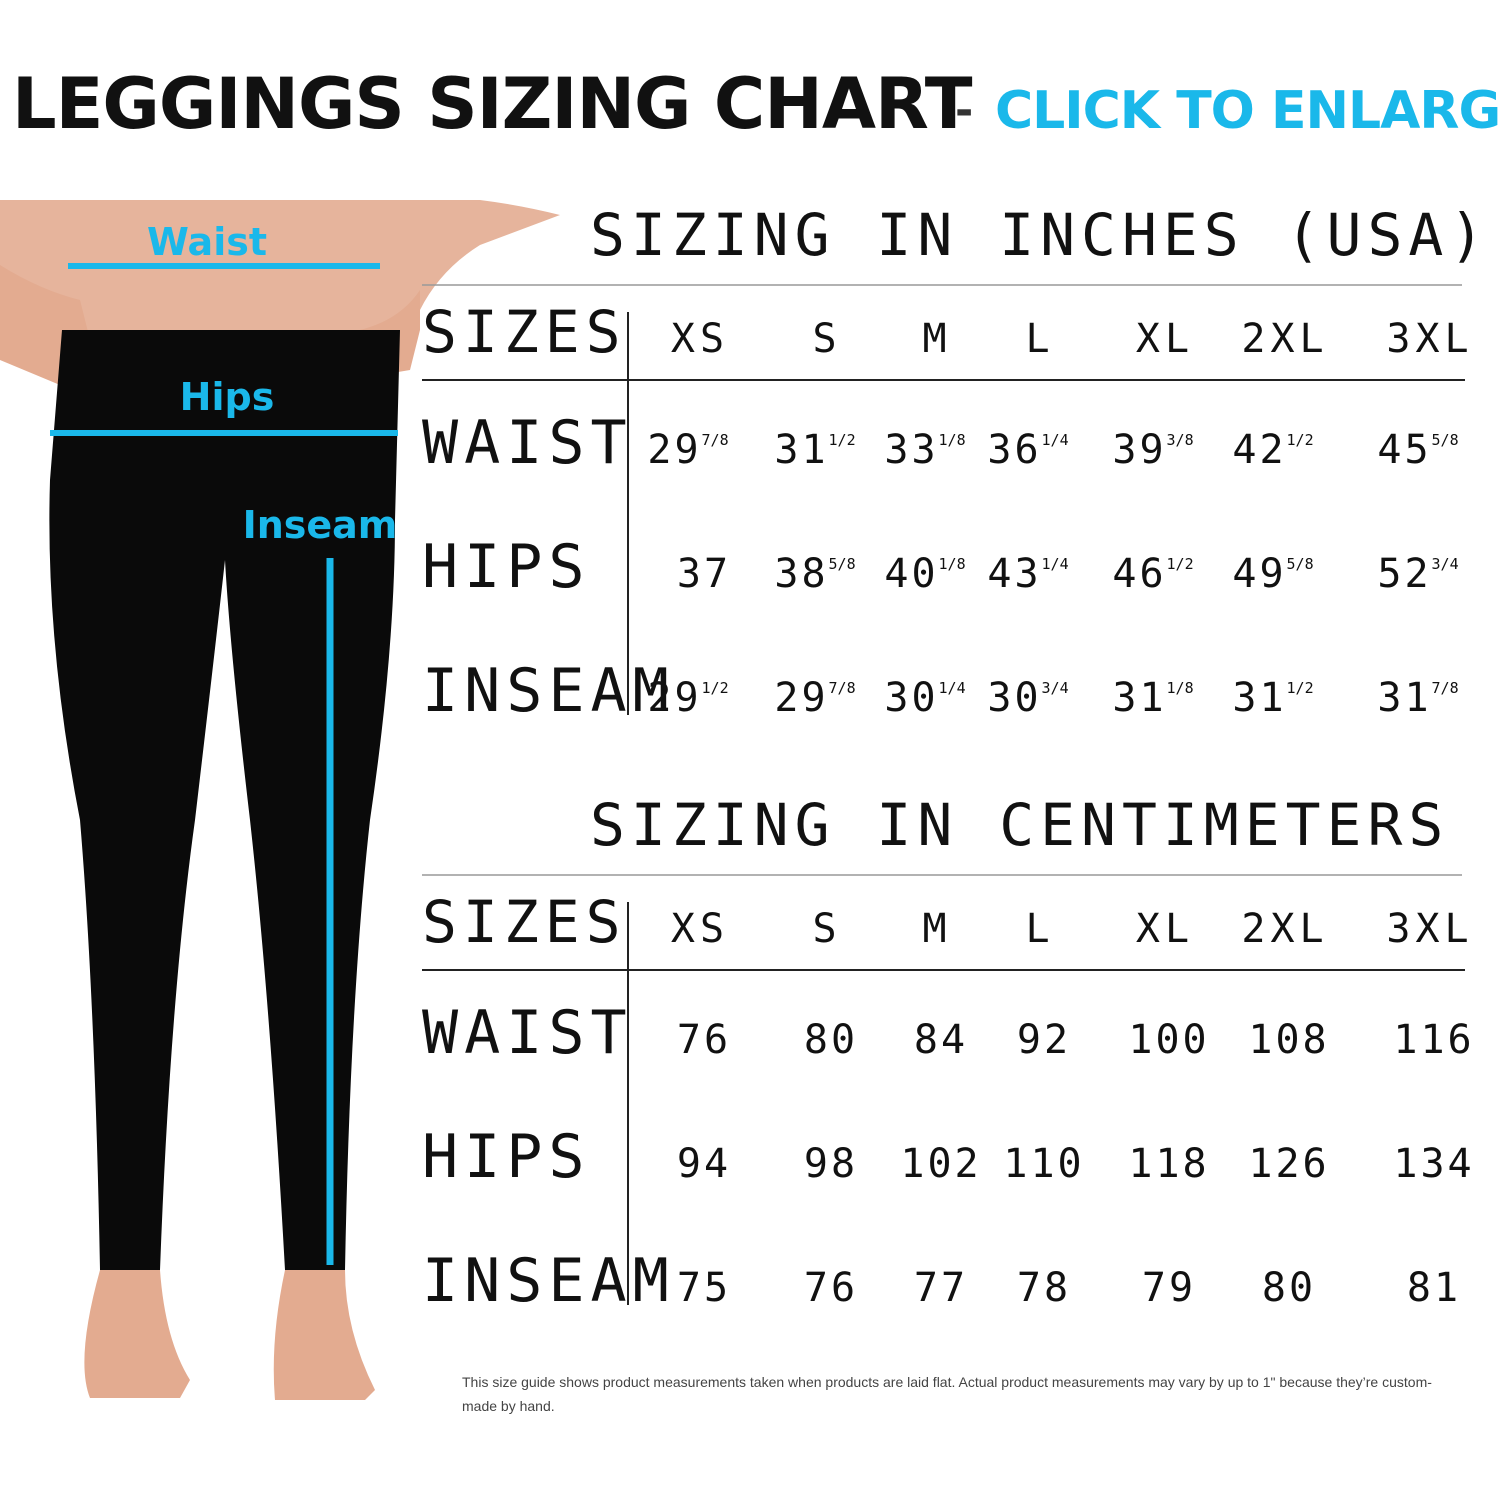  What do you see at coordinates (506, 567) in the screenshot?
I see `row-label: HIPS` at bounding box center [506, 567].